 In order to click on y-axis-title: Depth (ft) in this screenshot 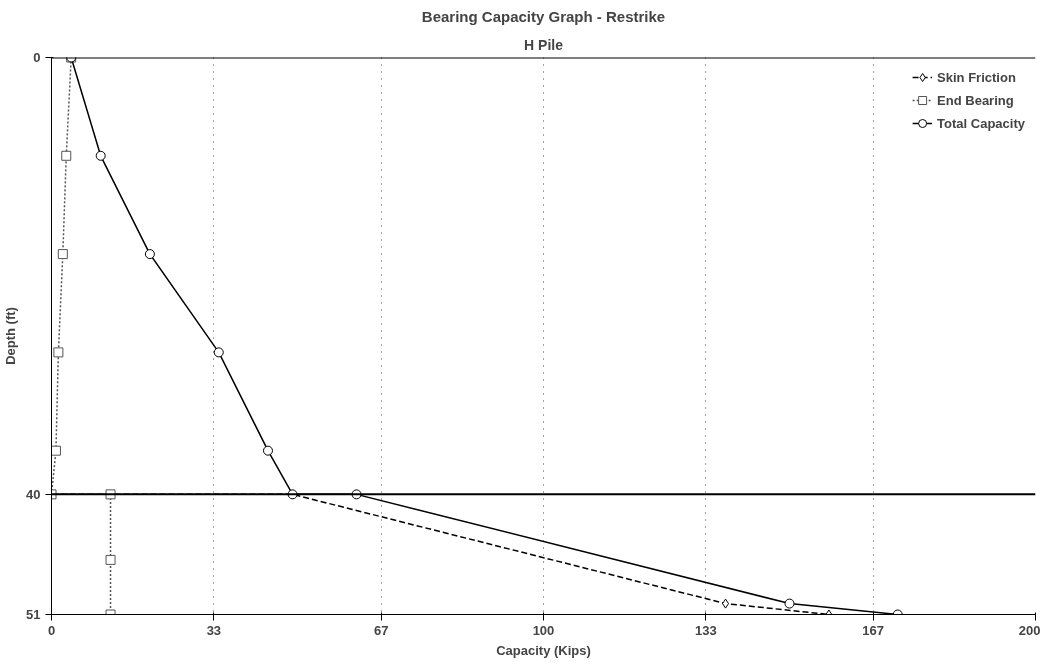, I will do `click(11, 336)`.